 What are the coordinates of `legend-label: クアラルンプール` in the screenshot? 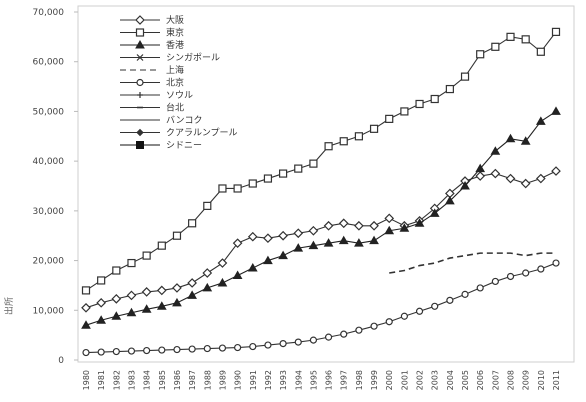 It's located at (202, 133).